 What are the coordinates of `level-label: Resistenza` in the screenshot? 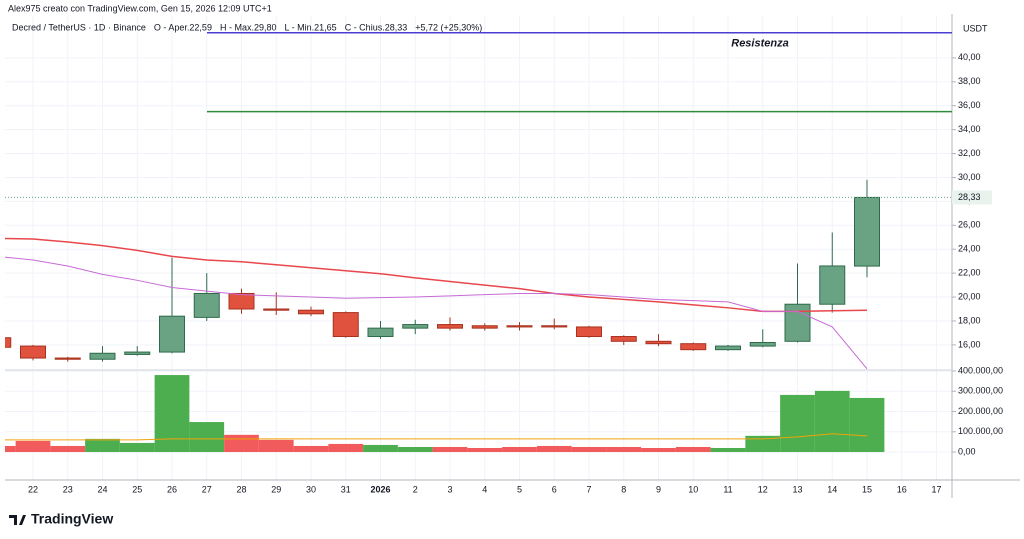 It's located at (759, 44).